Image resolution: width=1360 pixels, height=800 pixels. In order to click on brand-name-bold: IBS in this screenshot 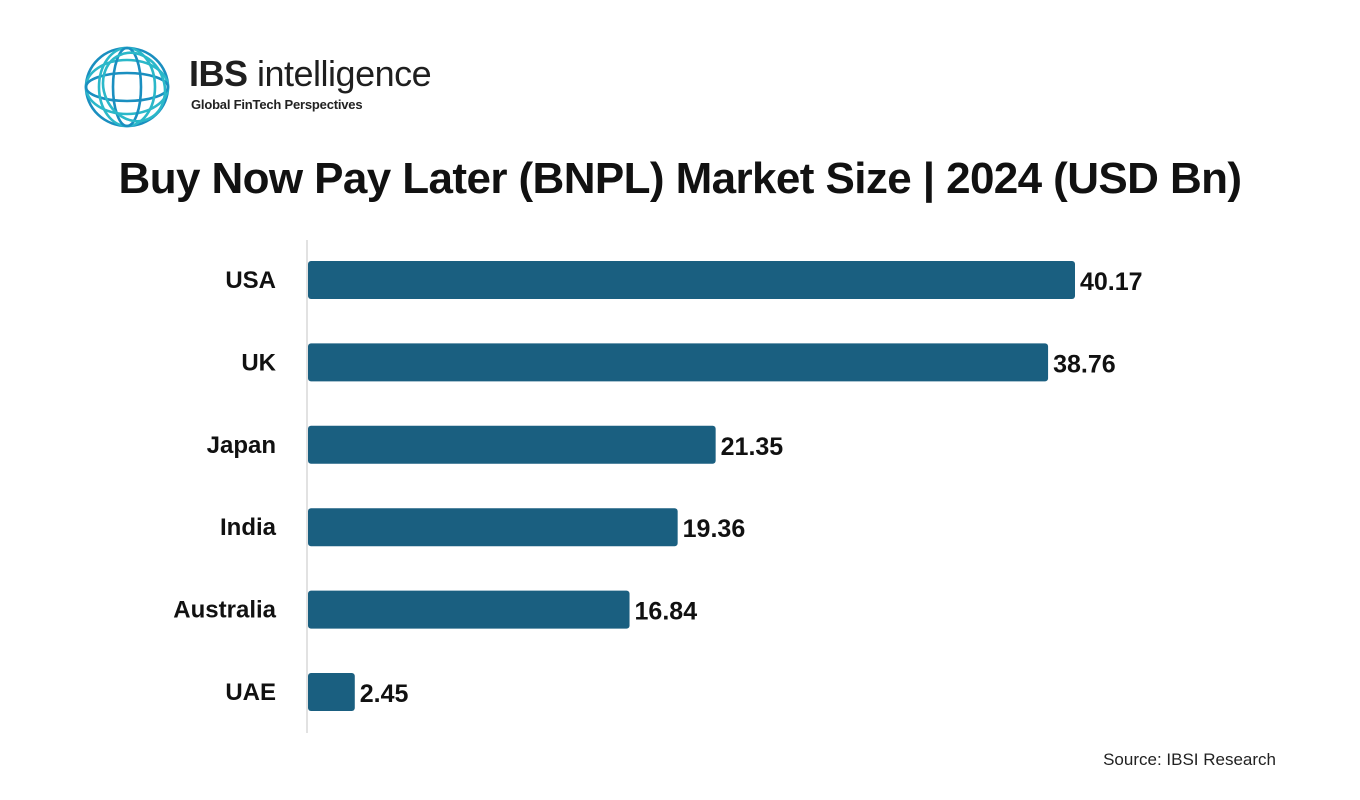, I will do `click(218, 73)`.